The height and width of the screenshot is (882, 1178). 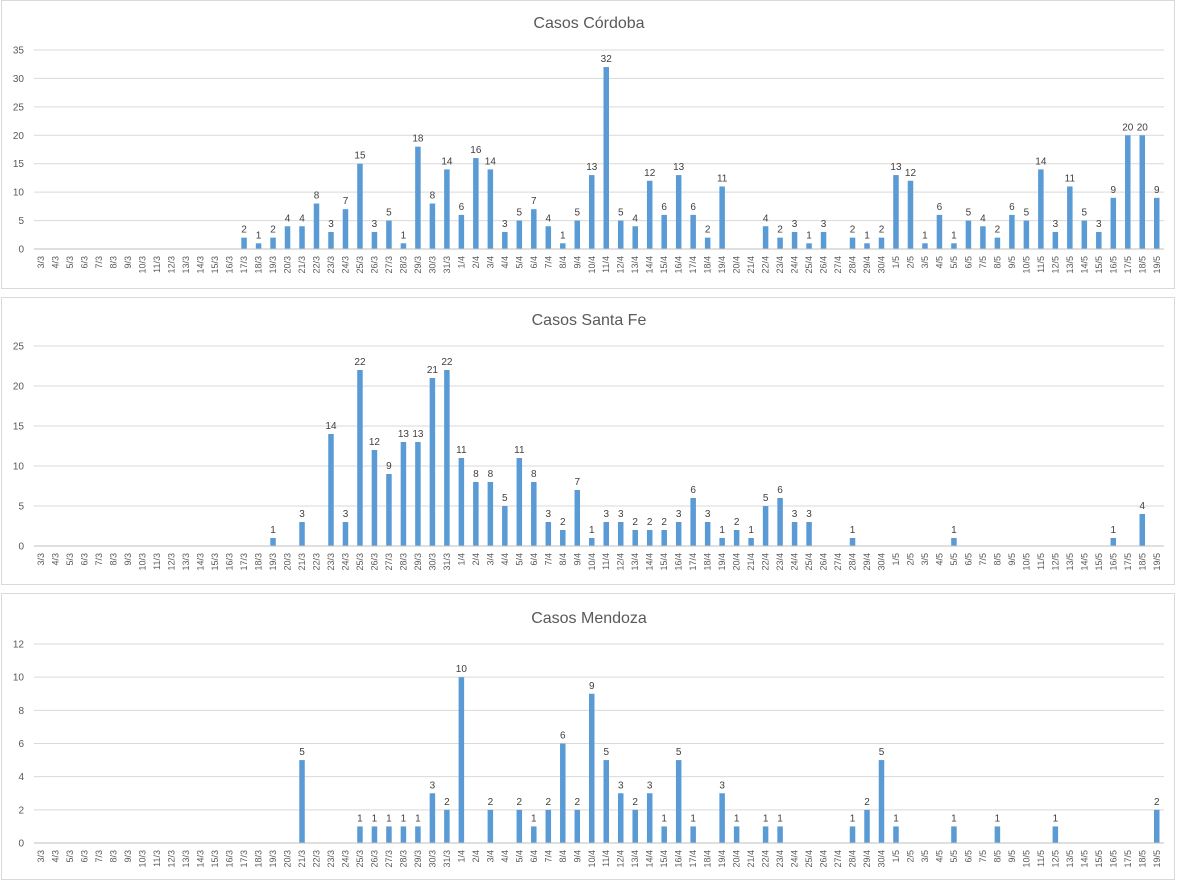 What do you see at coordinates (838, 265) in the screenshot?
I see `x-tick-label: 27/4` at bounding box center [838, 265].